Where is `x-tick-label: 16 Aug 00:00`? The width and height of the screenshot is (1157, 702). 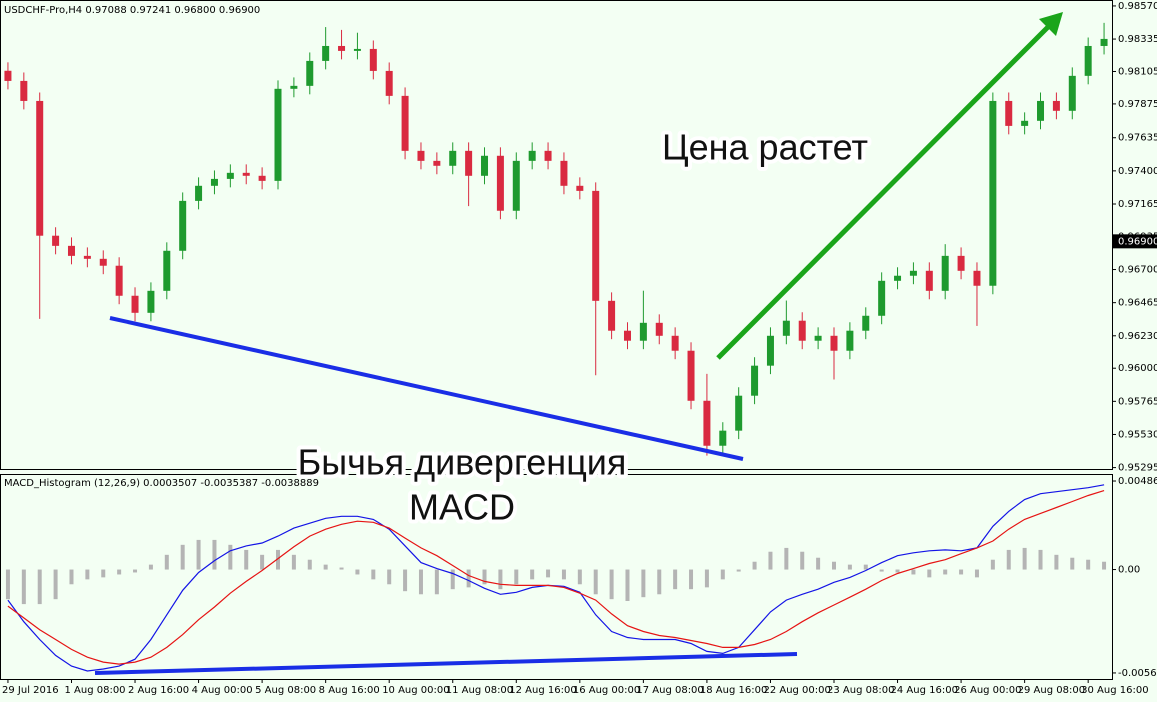
x-tick-label: 16 Aug 00:00 is located at coordinates (606, 690).